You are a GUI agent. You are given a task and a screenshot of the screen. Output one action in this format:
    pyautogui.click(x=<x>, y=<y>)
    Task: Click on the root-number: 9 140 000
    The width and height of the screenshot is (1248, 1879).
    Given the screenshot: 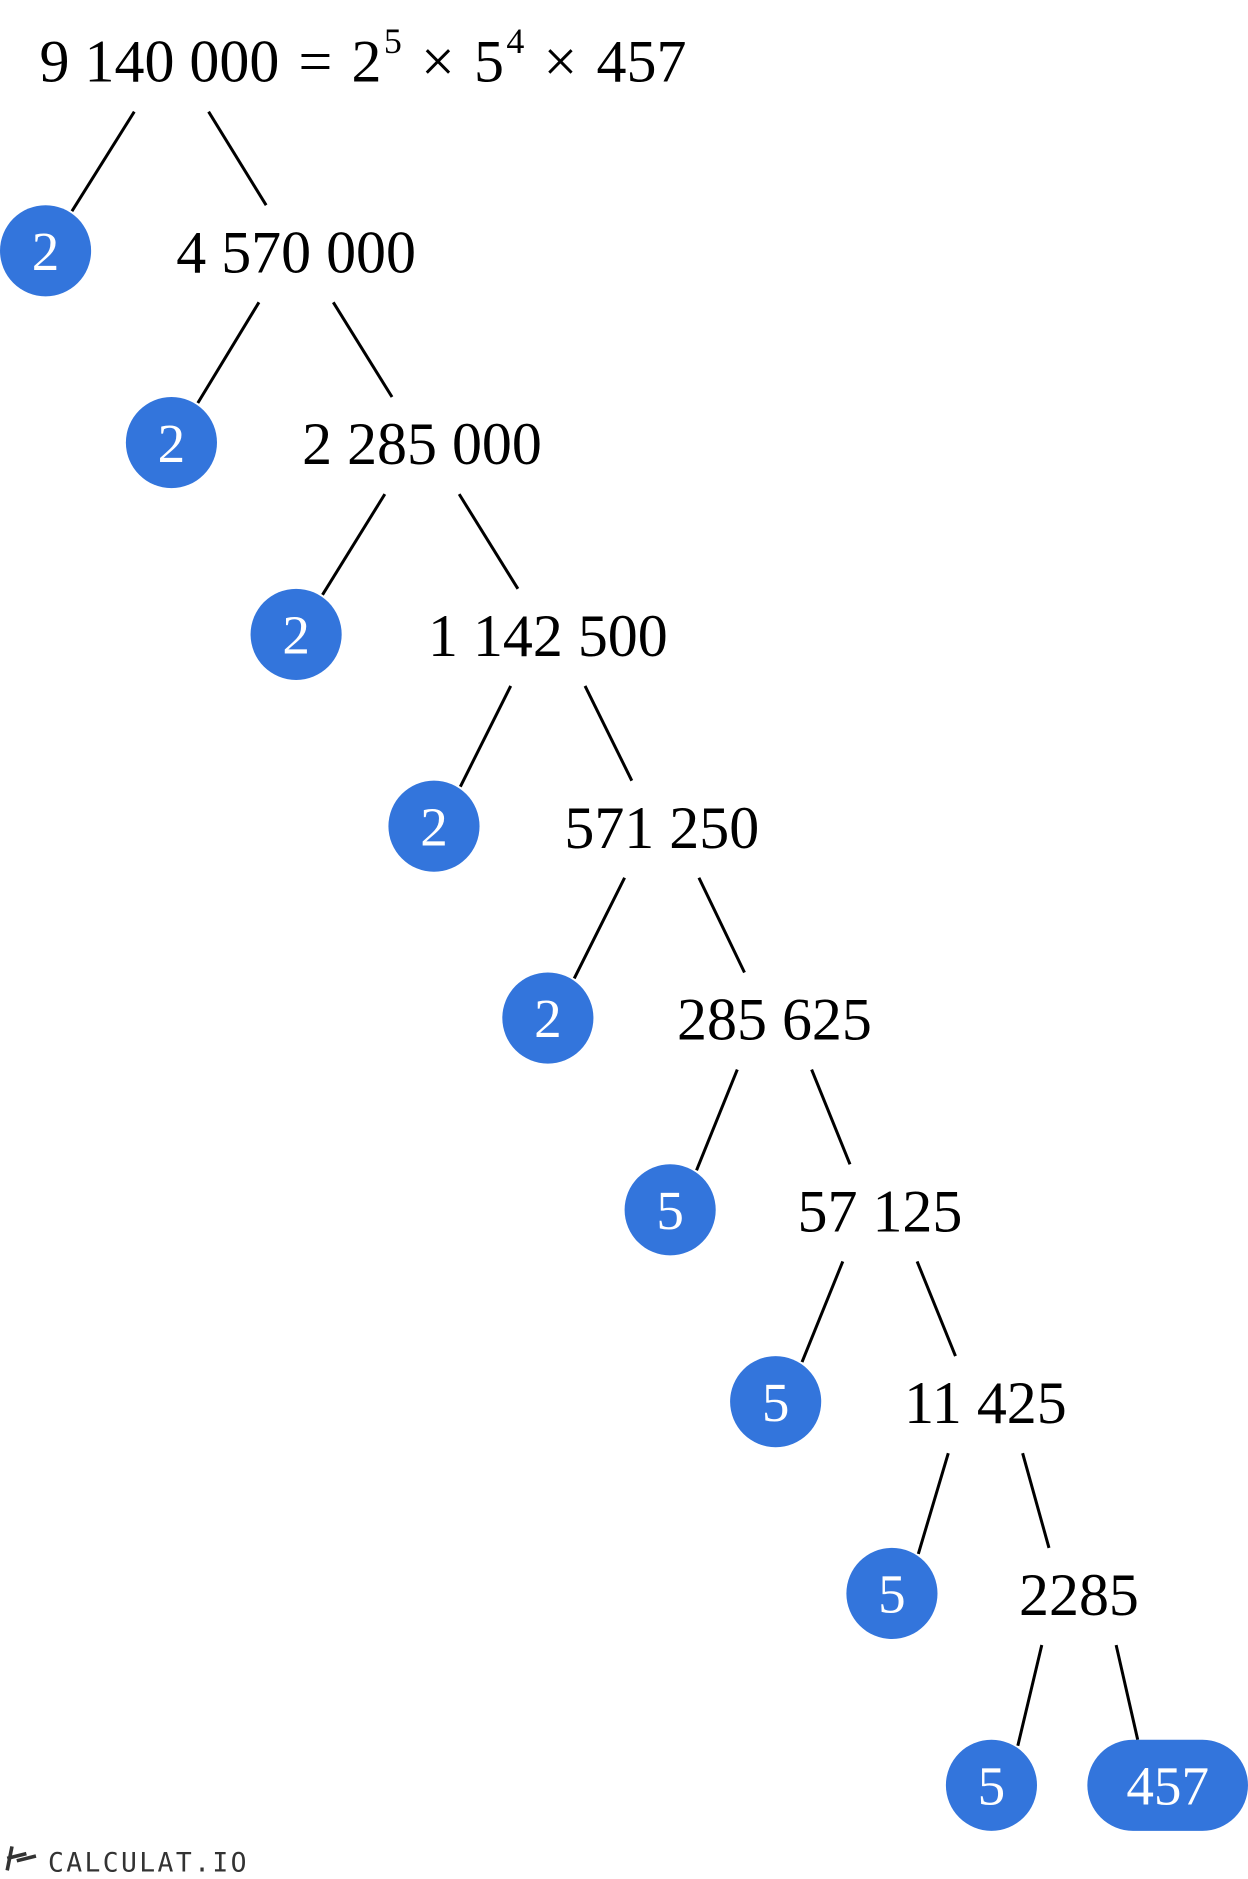 What is the action you would take?
    pyautogui.click(x=160, y=62)
    